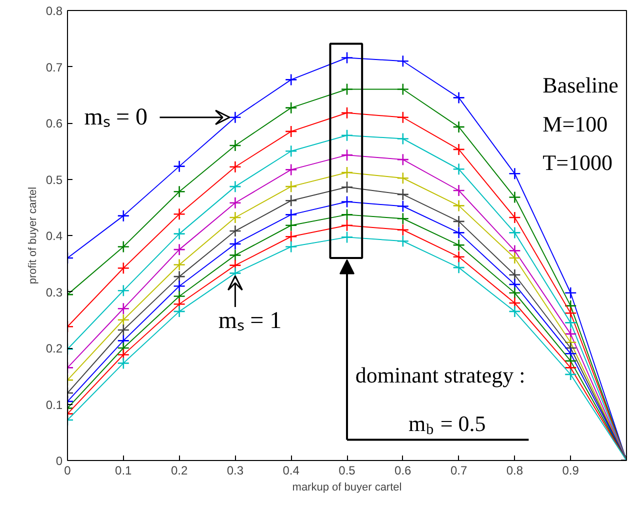  What do you see at coordinates (347, 488) in the screenshot?
I see `x-axis-title: markup of buyer cartel` at bounding box center [347, 488].